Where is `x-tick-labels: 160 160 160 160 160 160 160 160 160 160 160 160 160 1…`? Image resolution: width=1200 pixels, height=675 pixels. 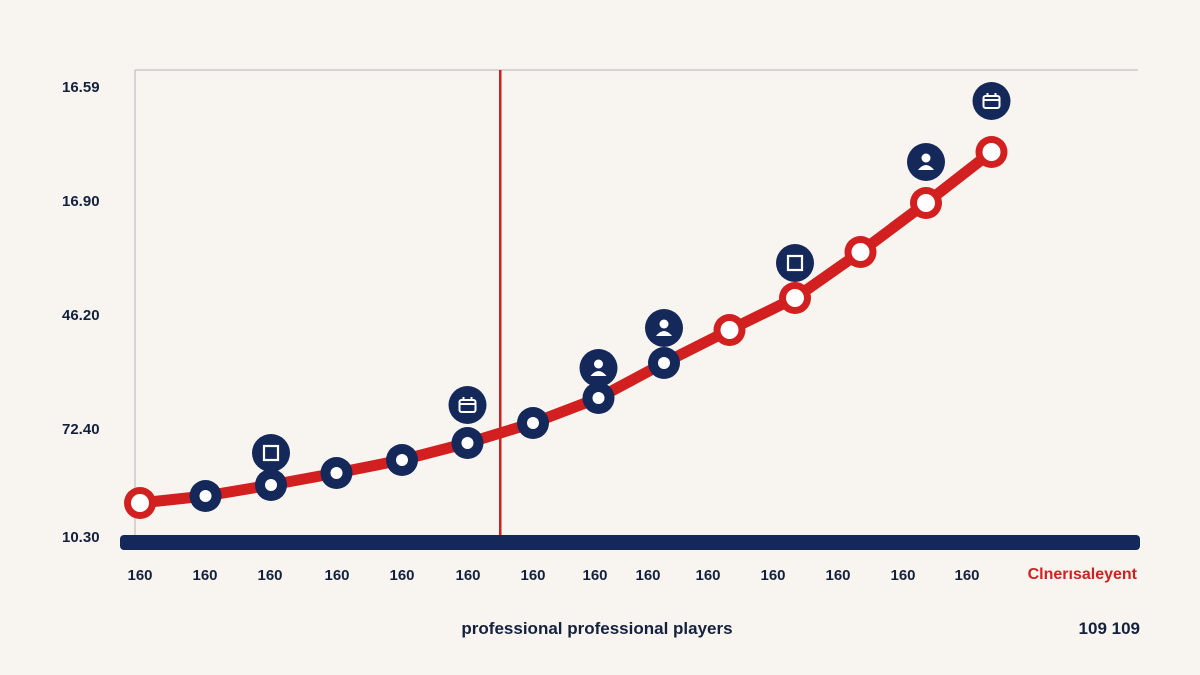 x-tick-labels: 160 160 160 160 160 160 160 160 160 160 160 160 160 1… is located at coordinates (553, 575).